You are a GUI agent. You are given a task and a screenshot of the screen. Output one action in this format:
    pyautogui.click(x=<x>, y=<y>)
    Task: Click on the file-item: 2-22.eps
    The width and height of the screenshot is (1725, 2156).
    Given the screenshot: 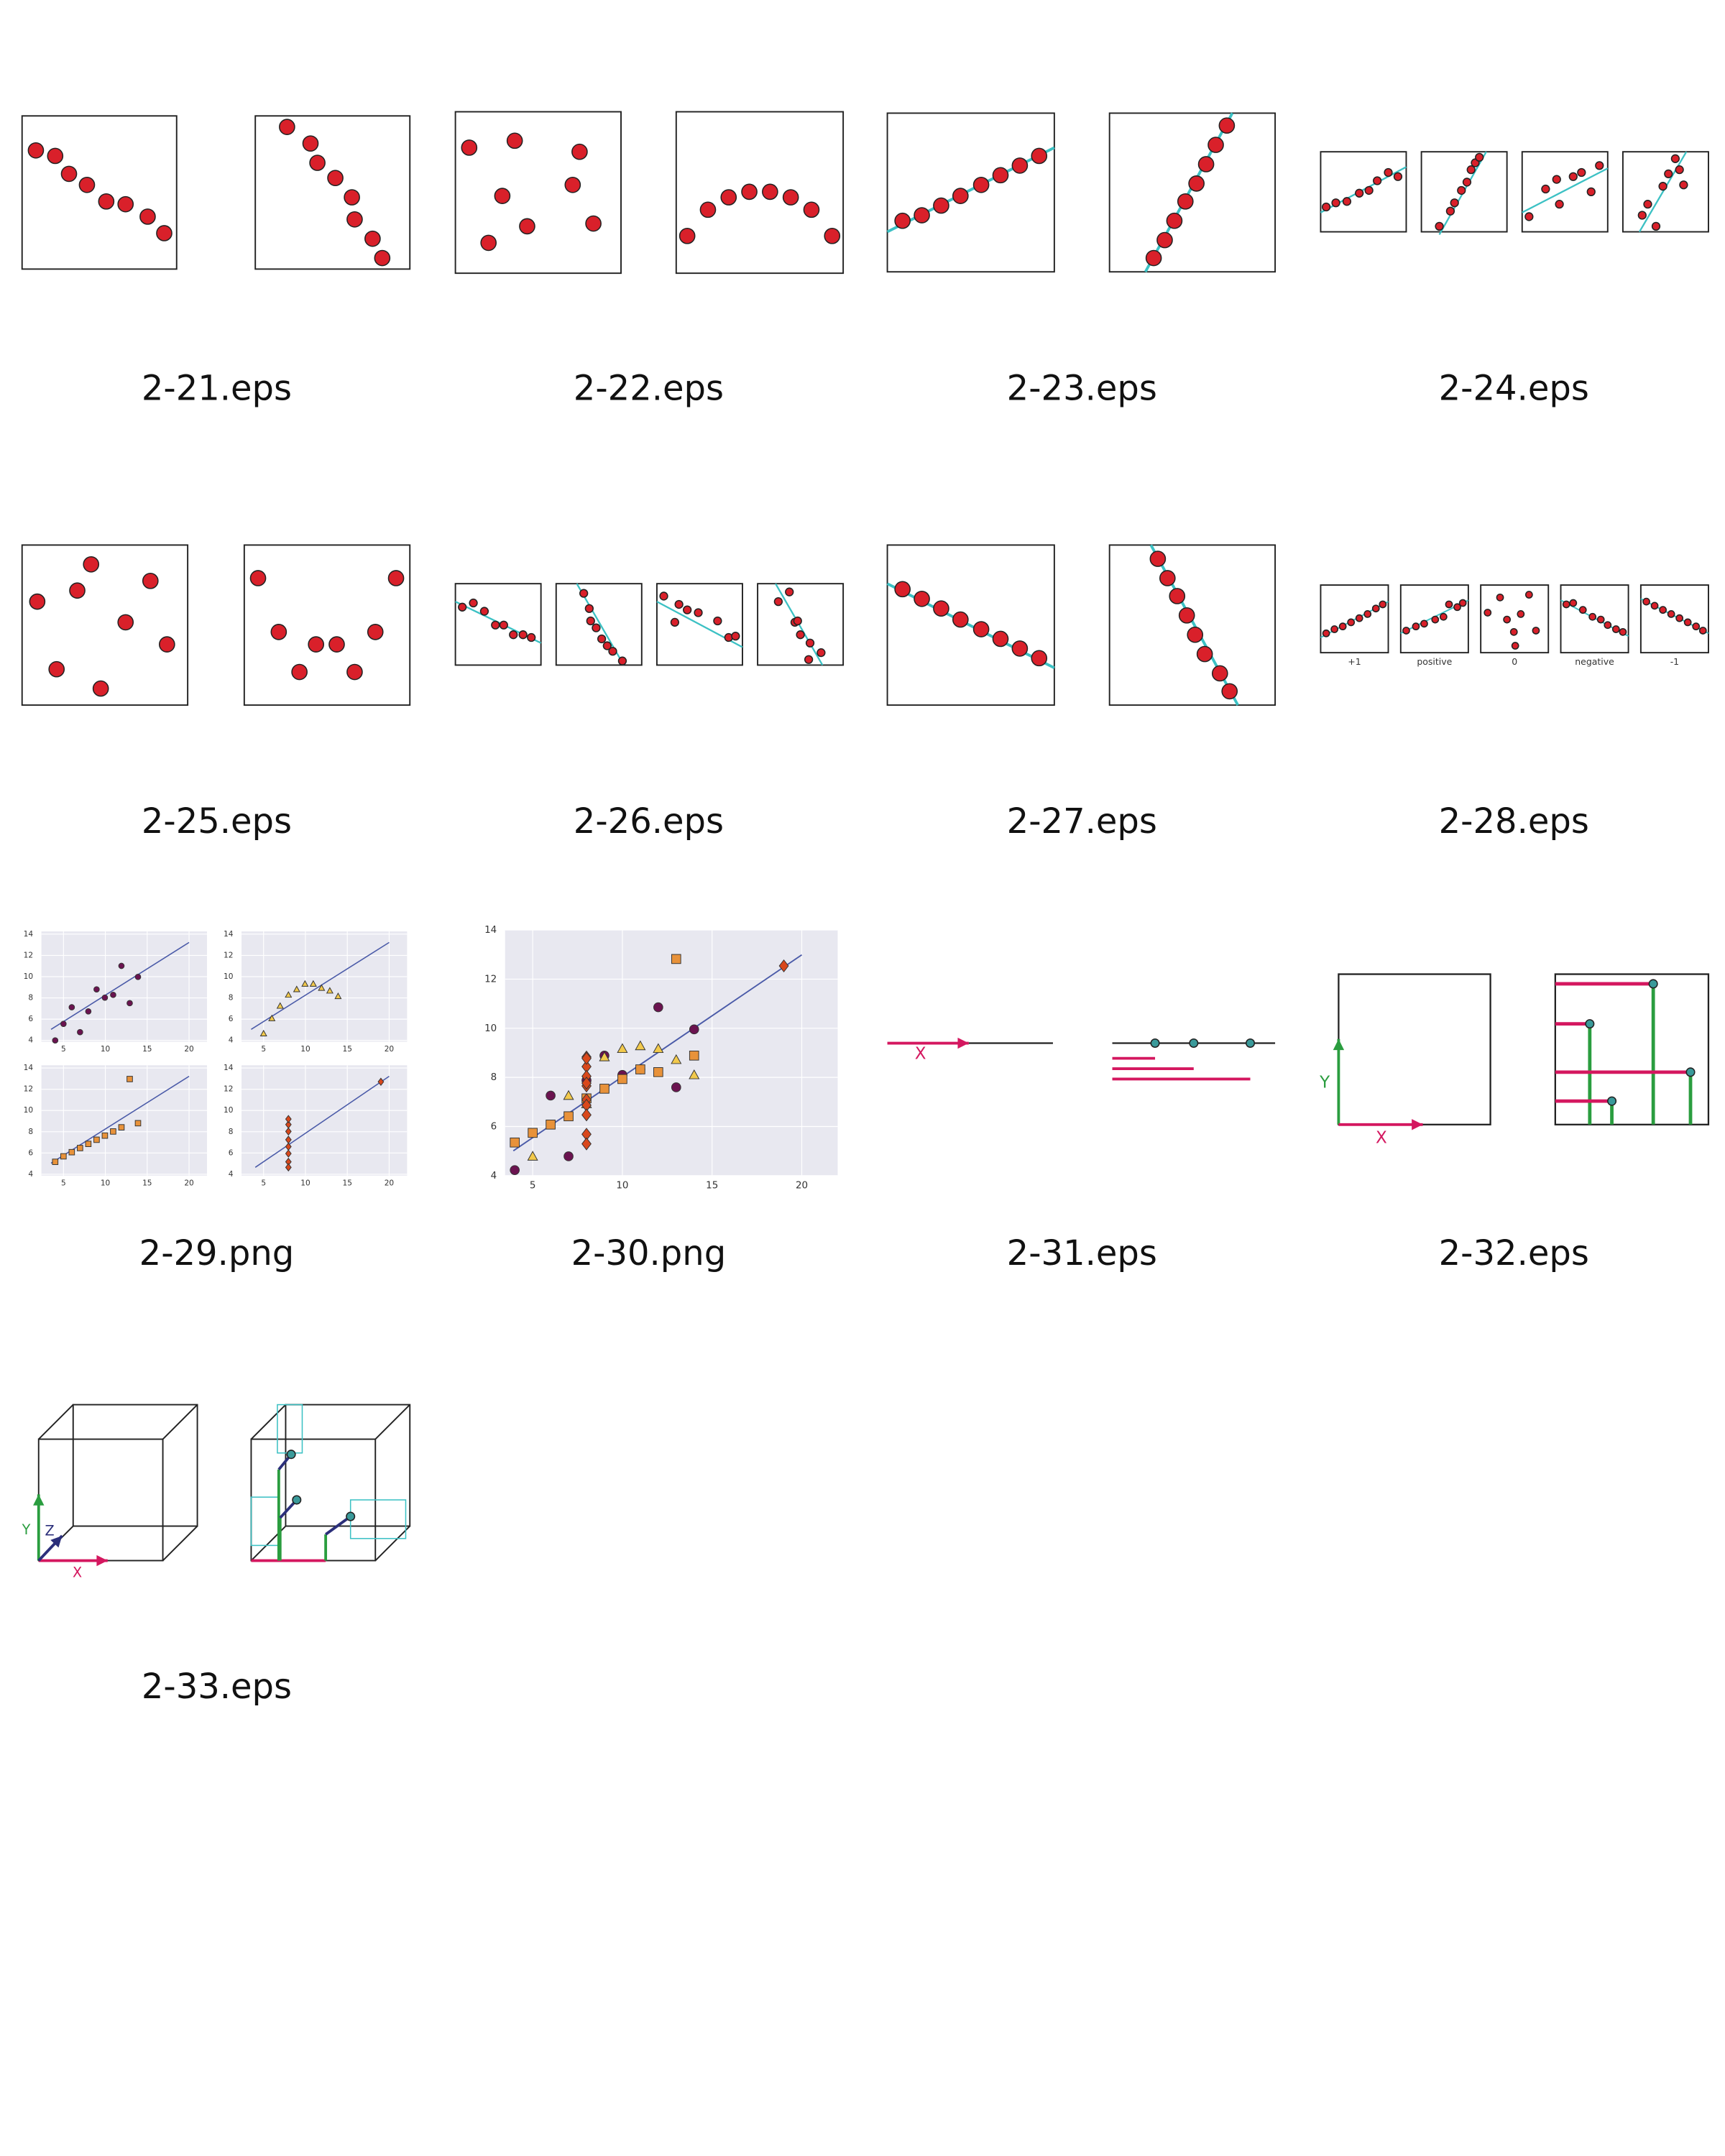 What is the action you would take?
    pyautogui.click(x=649, y=260)
    